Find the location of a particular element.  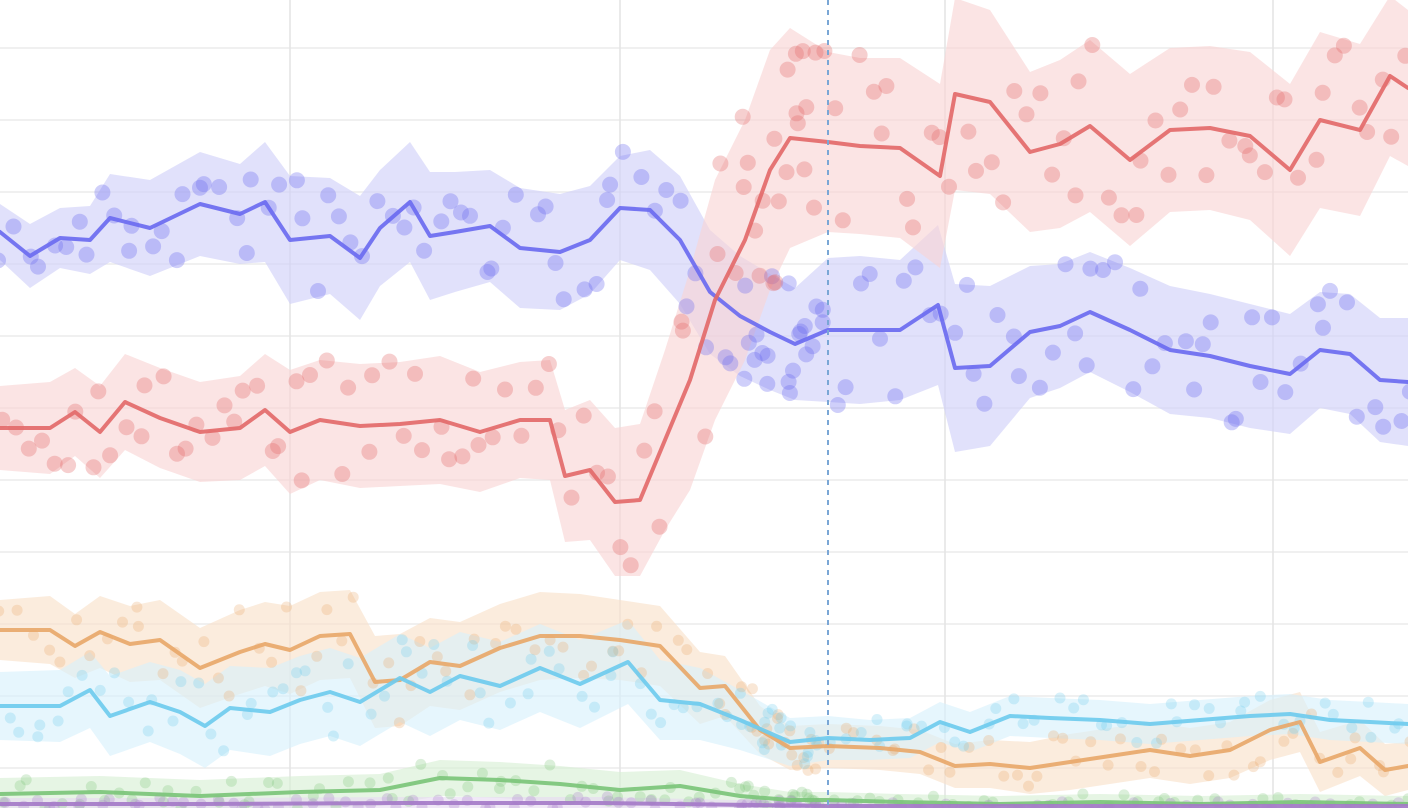

purple-series-line is located at coordinates (704, 804).